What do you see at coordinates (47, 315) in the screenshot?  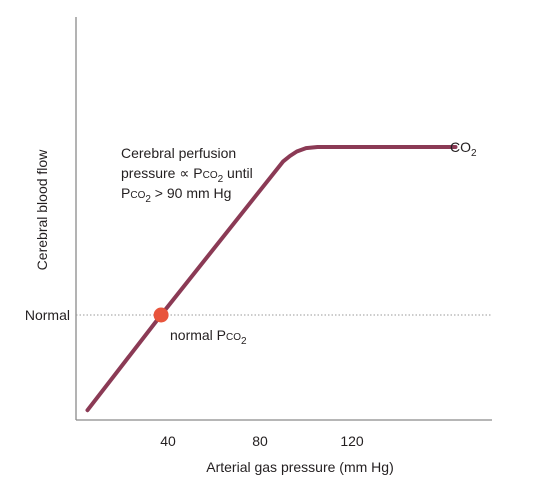 I see `y-tick-label-normal: Normal` at bounding box center [47, 315].